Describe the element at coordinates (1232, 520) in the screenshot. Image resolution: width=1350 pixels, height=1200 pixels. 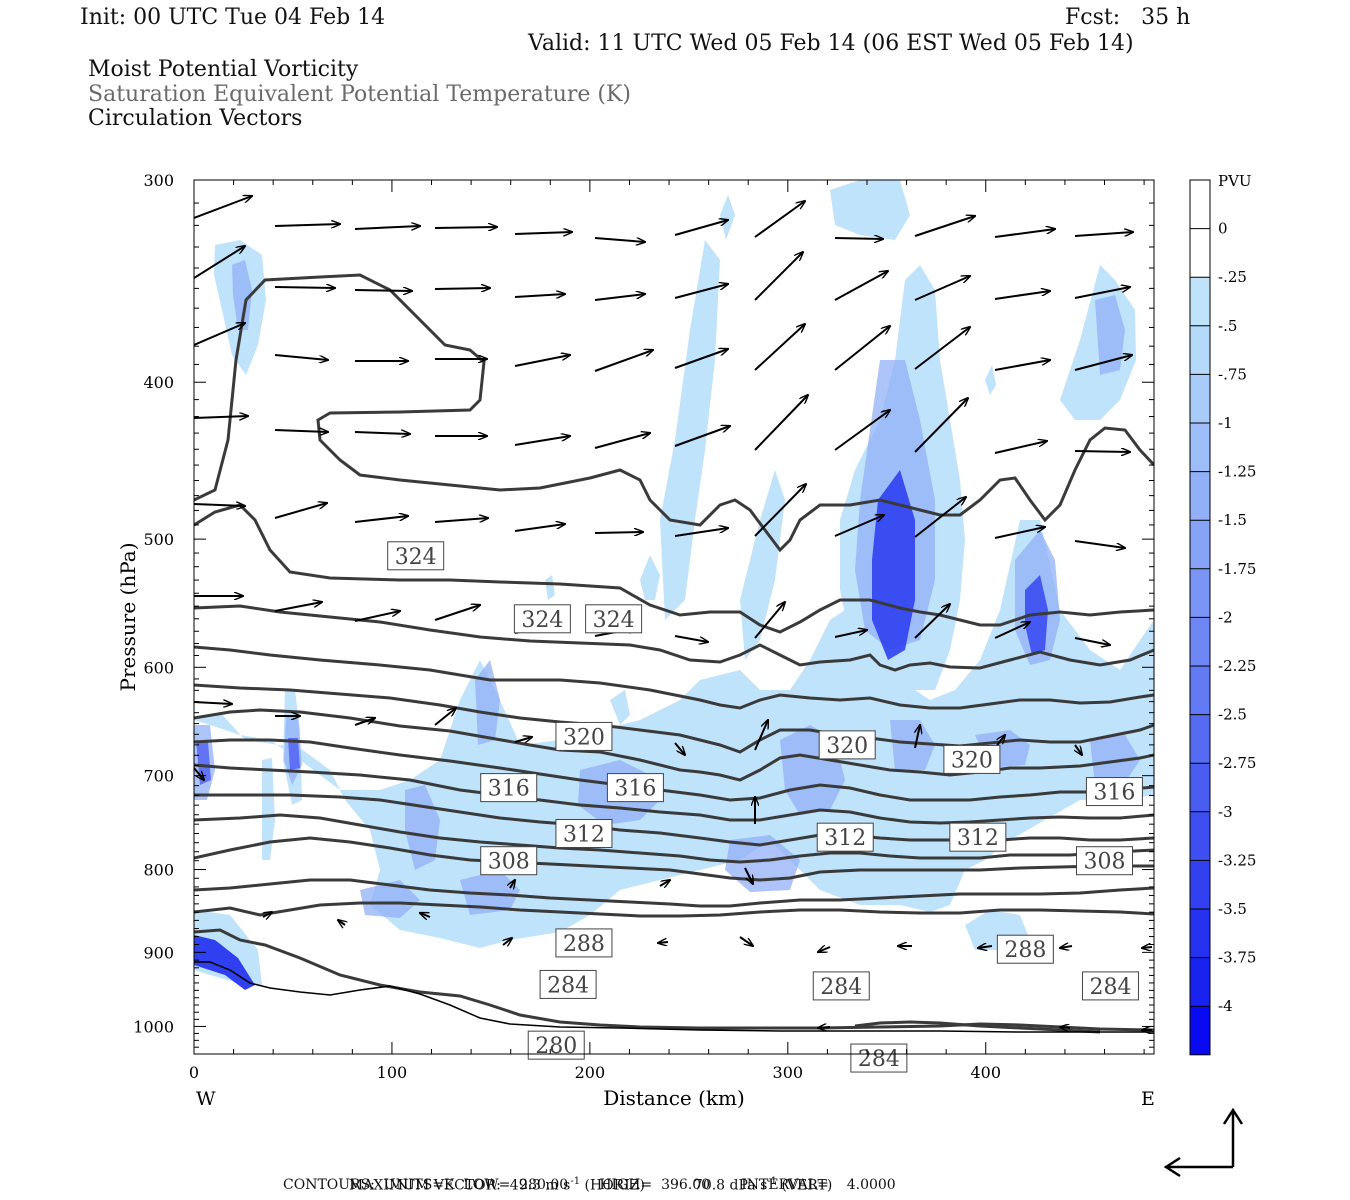
I see `colorbar-label: -1.5` at that location.